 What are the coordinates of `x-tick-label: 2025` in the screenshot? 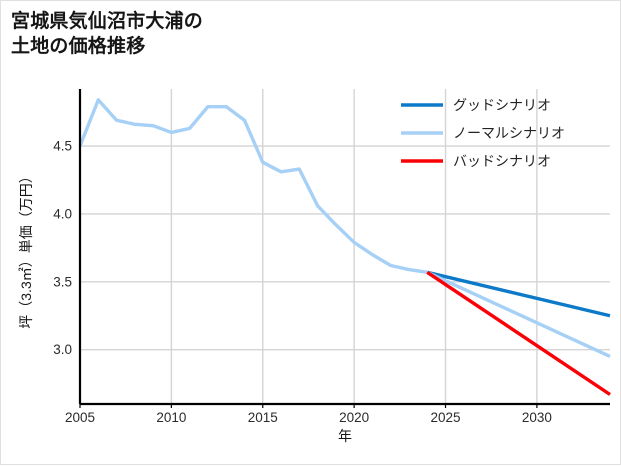 It's located at (445, 417).